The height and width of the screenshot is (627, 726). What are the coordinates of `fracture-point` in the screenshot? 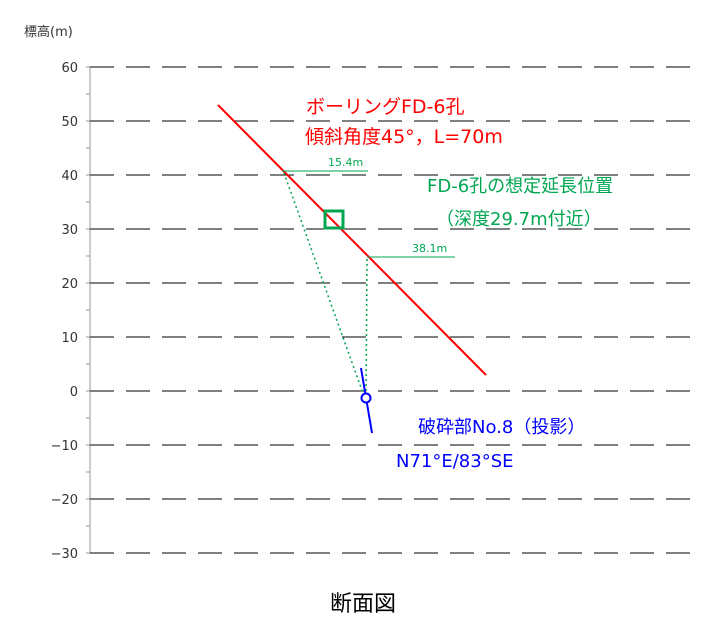 It's located at (366, 398).